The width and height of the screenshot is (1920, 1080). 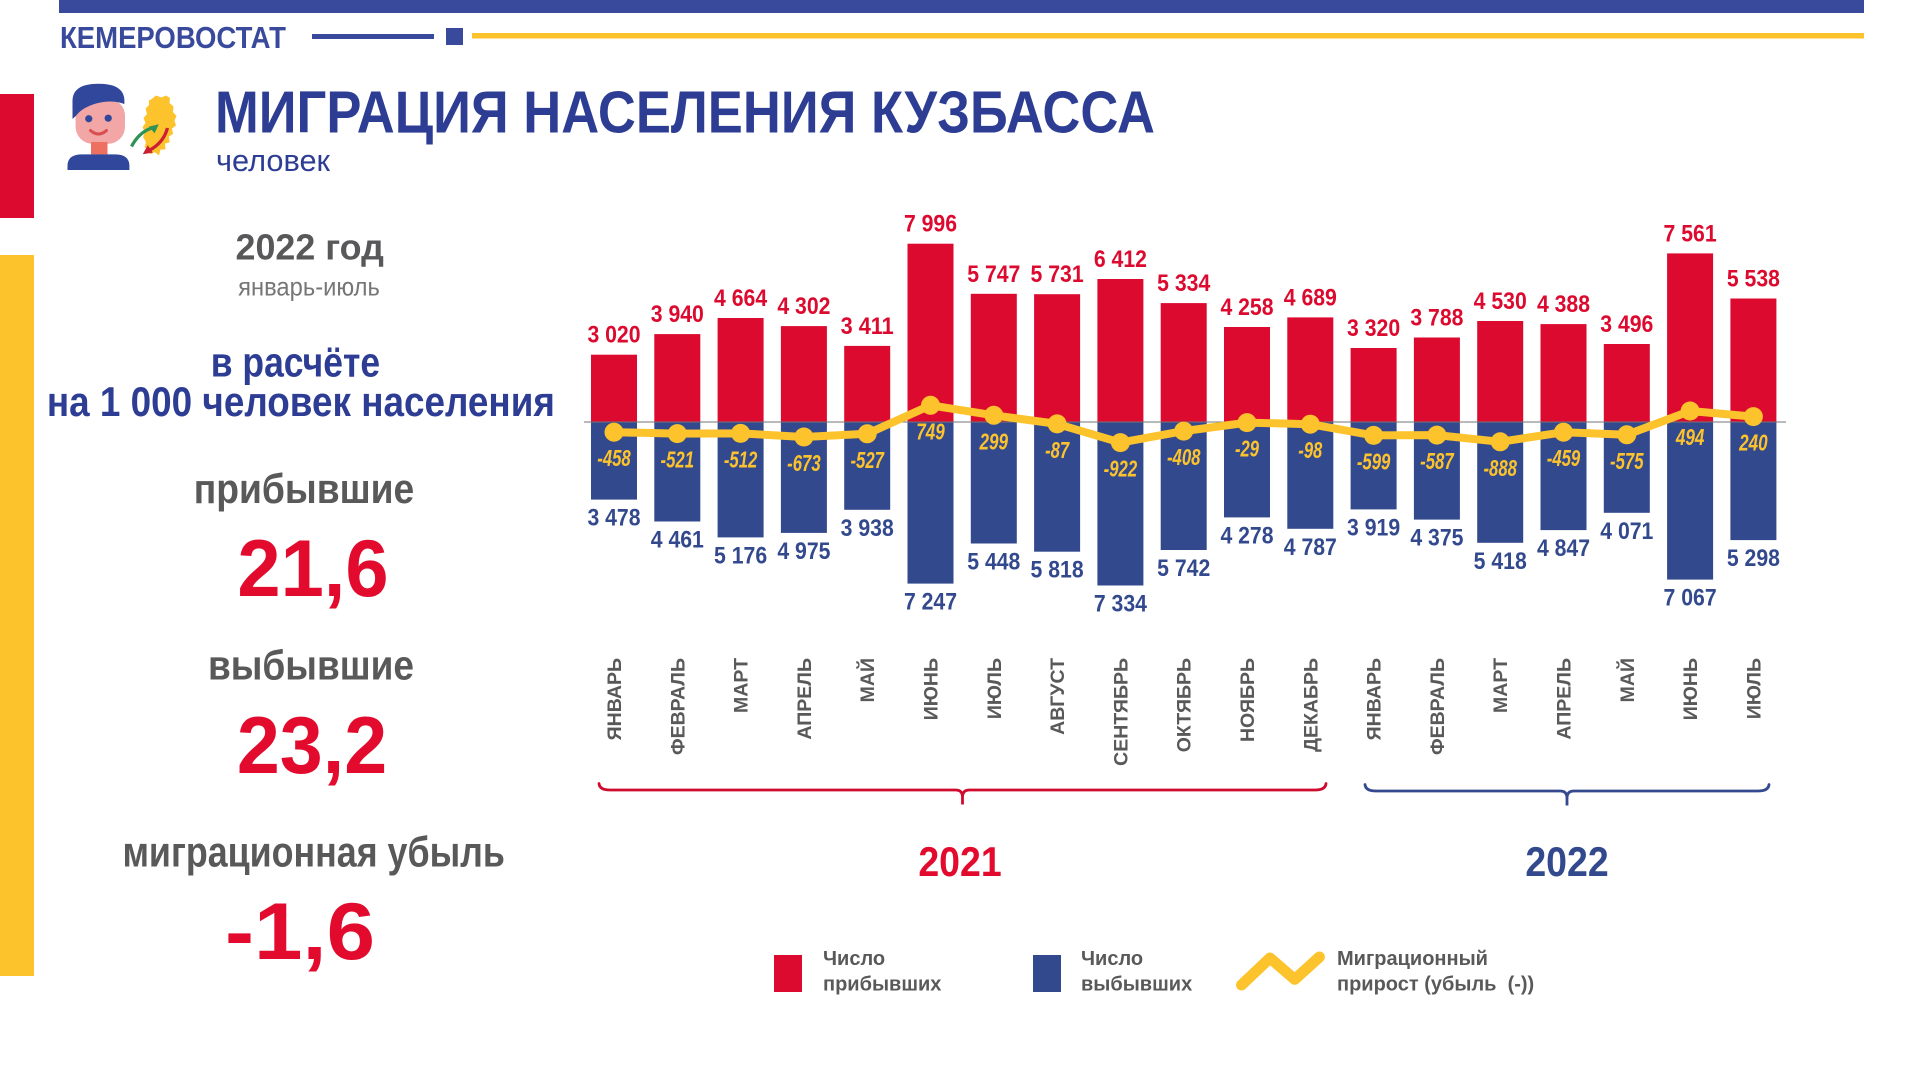 What do you see at coordinates (678, 460) in the screenshot?
I see `svg-text: -521` at bounding box center [678, 460].